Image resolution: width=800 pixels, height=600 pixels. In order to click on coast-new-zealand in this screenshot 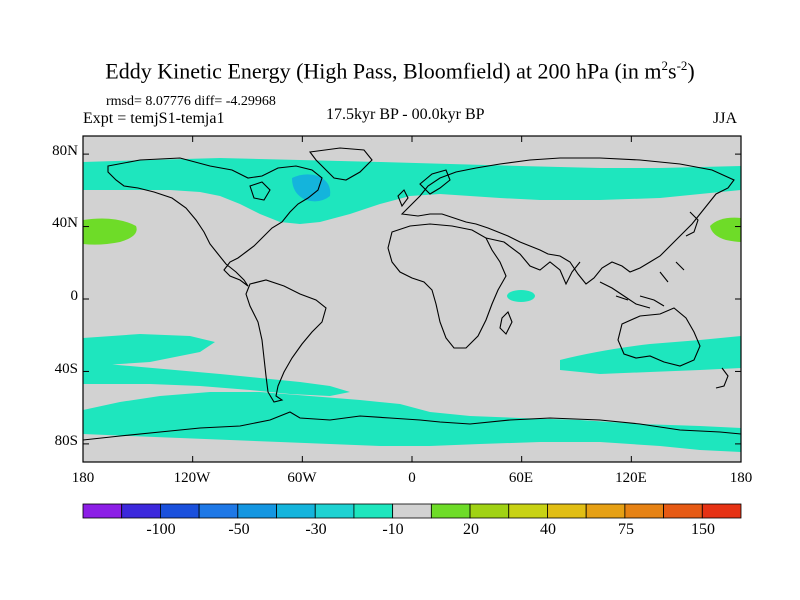, I will do `click(722, 378)`.